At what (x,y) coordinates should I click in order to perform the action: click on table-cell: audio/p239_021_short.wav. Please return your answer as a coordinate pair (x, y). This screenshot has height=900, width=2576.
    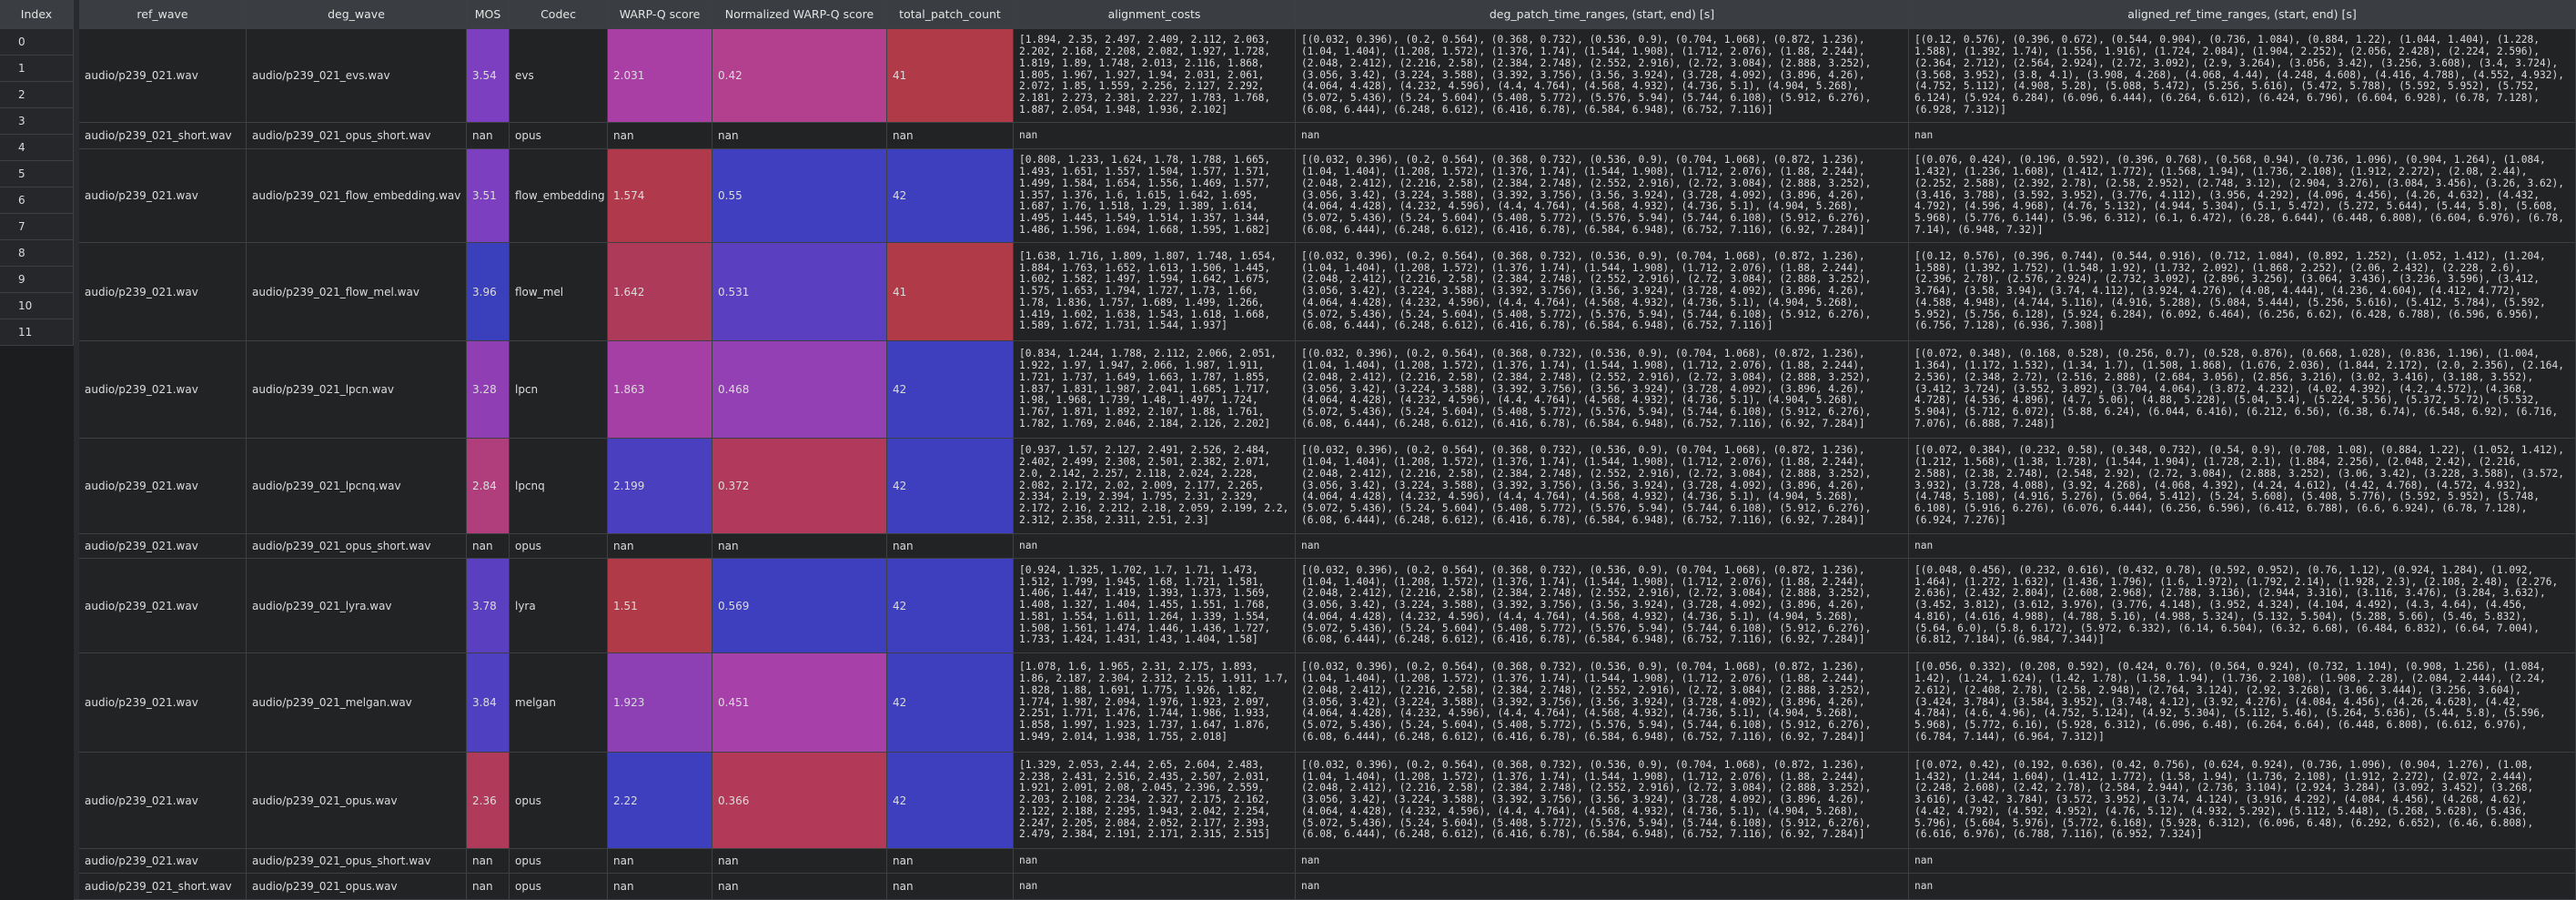
    Looking at the image, I should click on (163, 887).